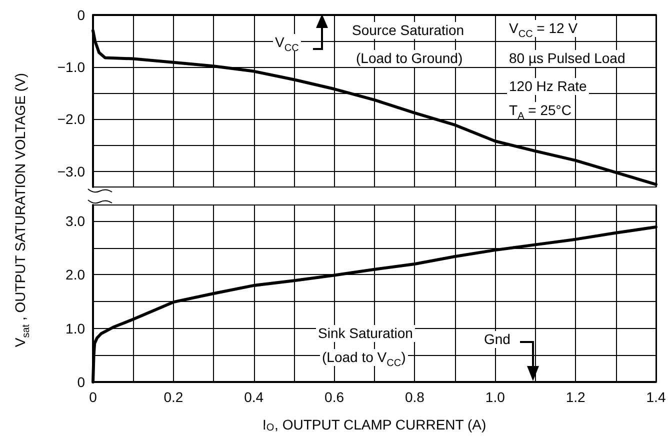  I want to click on y-tick-label: 2.0, so click(76, 274).